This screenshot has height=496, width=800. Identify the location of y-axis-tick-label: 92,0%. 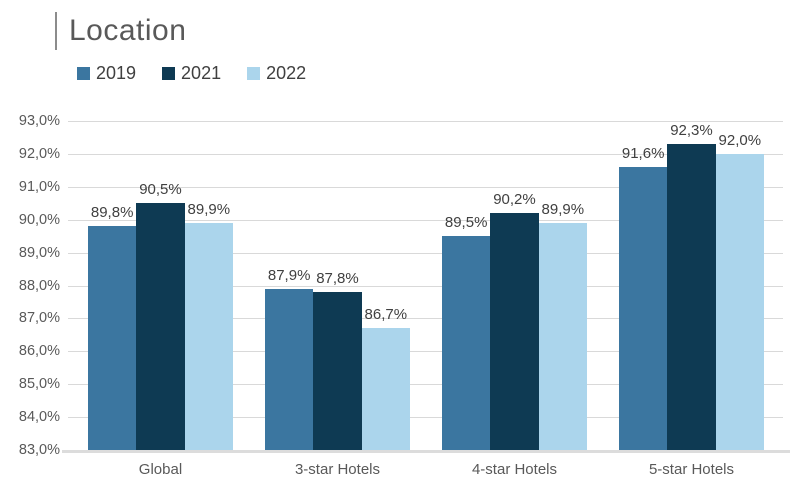
(39, 153).